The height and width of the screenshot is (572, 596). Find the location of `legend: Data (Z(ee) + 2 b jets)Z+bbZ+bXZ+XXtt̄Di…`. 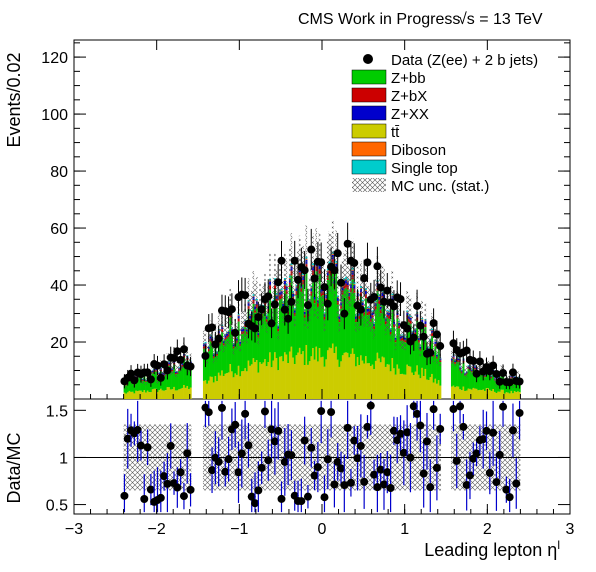

legend: Data (Z(ee) + 2 b jets)Z+bbZ+bXZ+XXtt̄Di… is located at coordinates (444, 123).